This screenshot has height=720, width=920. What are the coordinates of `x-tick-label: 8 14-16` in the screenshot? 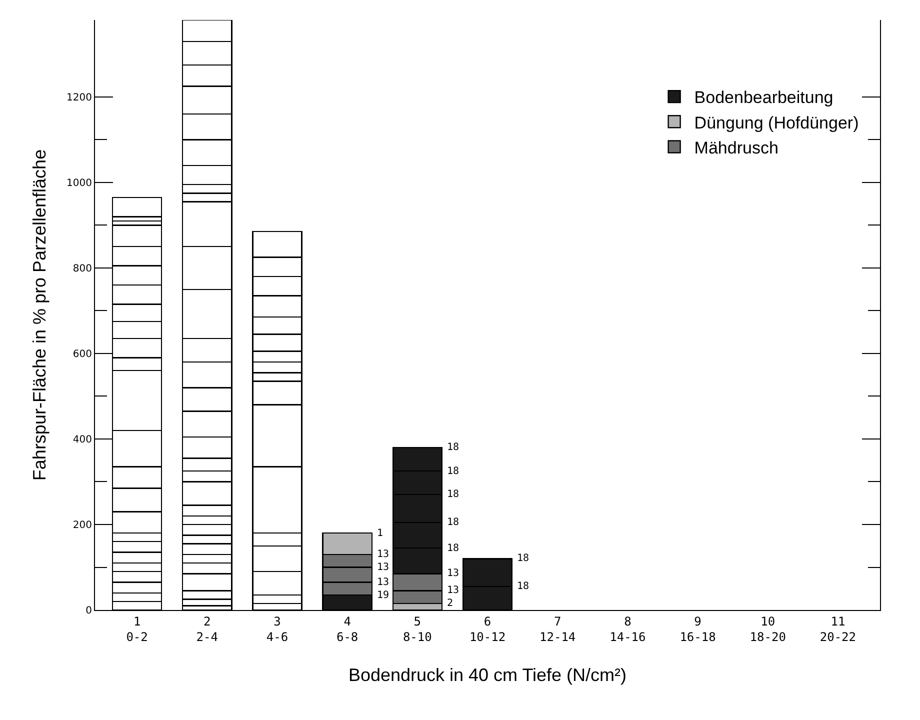 It's located at (628, 629).